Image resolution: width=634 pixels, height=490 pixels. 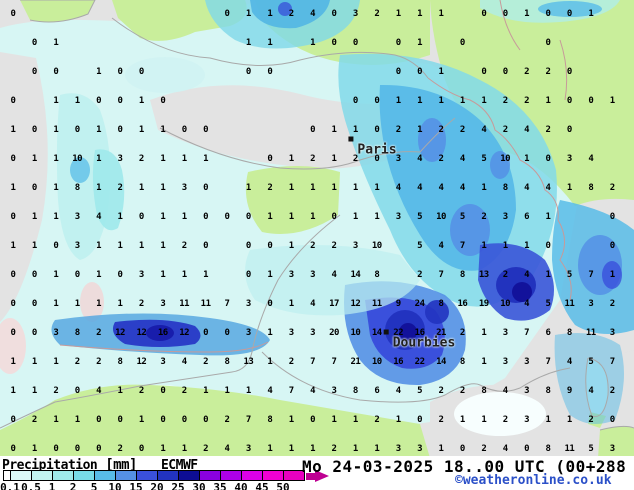 I want to click on precip-value: 16, so click(x=162, y=333).